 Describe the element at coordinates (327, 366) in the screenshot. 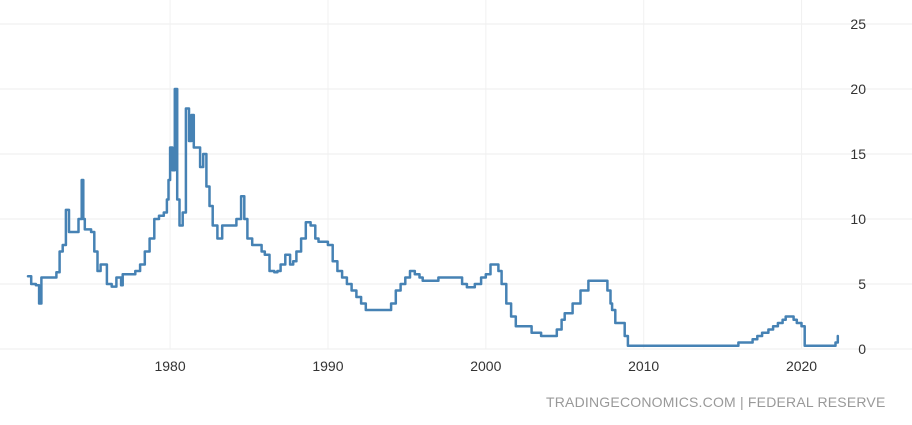

I see `x-tick-label-1990: 1990` at that location.